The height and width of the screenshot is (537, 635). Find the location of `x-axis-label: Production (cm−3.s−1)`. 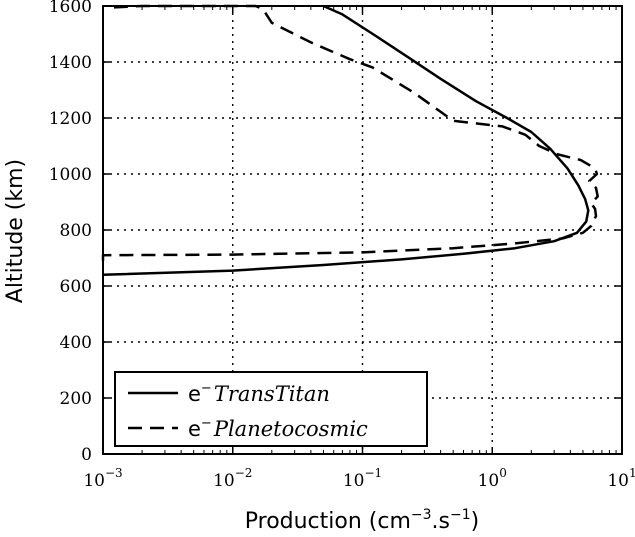

x-axis-label: Production (cm−3.s−1) is located at coordinates (362, 520).